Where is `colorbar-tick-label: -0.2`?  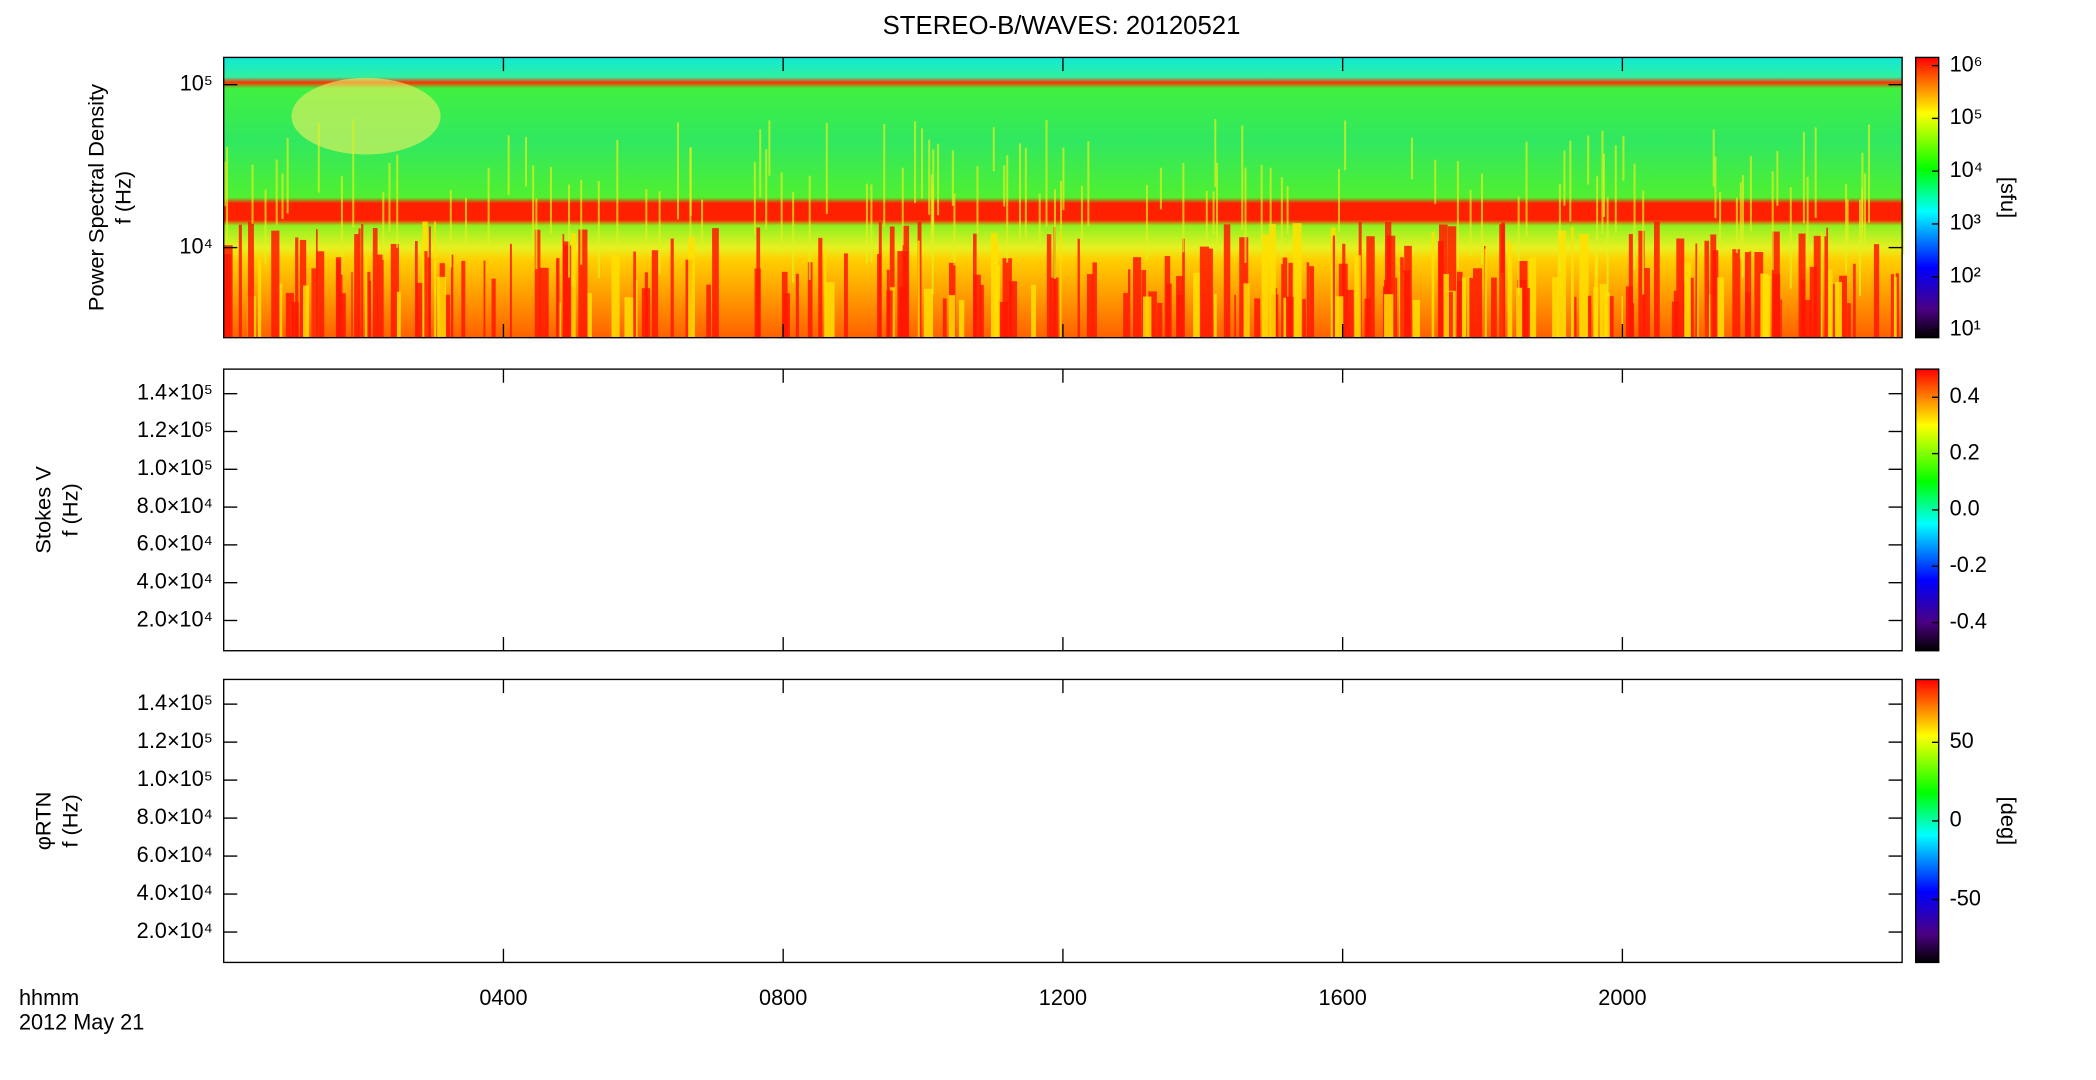 colorbar-tick-label: -0.2 is located at coordinates (1968, 564).